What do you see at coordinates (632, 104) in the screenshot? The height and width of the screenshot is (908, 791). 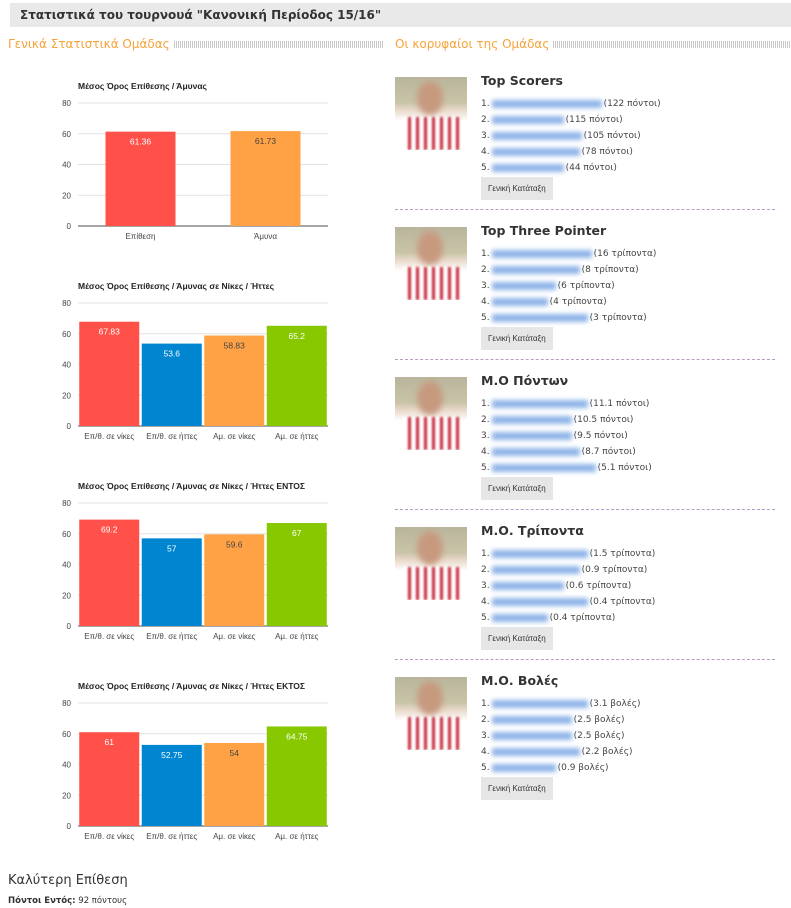 I see `stat-value: (122 πόντοι)` at bounding box center [632, 104].